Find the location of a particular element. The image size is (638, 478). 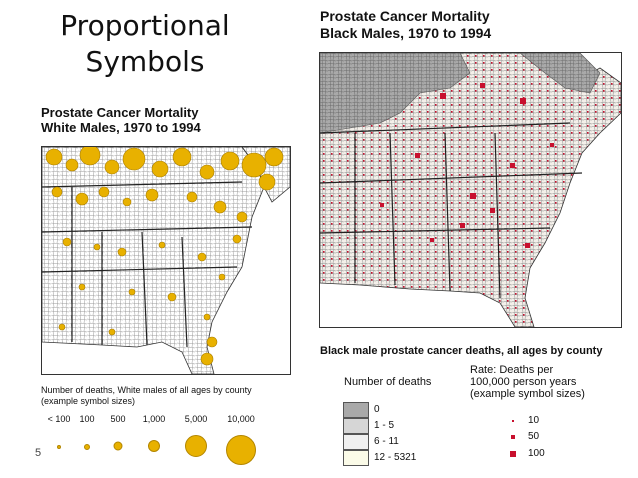

left-legend-symbol-labels: < 100 100 500 1,000 5,000 10,000 is located at coordinates (161, 420).